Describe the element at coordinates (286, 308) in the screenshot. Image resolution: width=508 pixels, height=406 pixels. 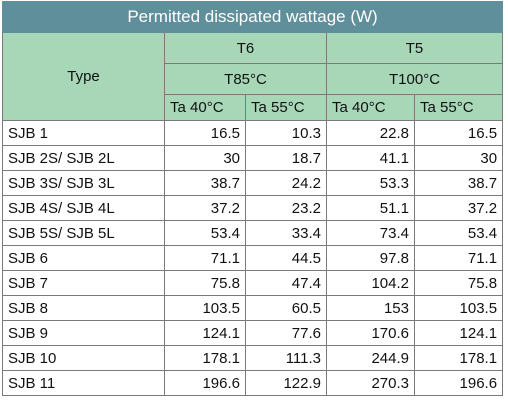
I see `value-cell: 60.5` at that location.